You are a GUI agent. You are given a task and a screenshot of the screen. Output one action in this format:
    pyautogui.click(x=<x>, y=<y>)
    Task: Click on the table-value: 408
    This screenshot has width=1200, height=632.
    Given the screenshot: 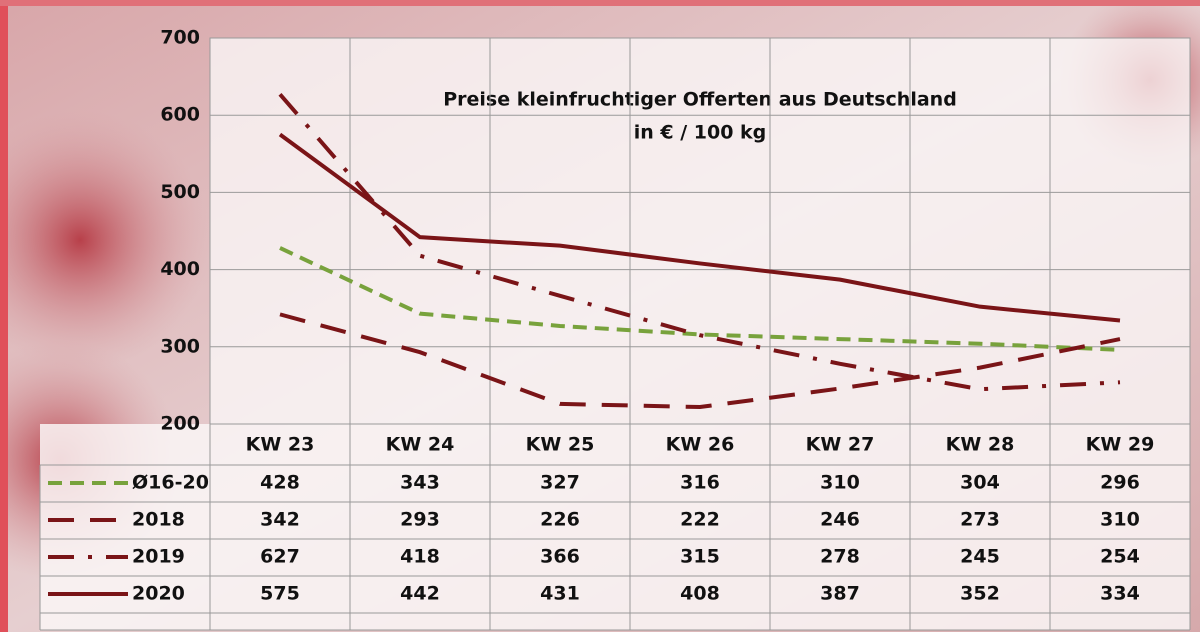 What is the action you would take?
    pyautogui.click(x=700, y=594)
    